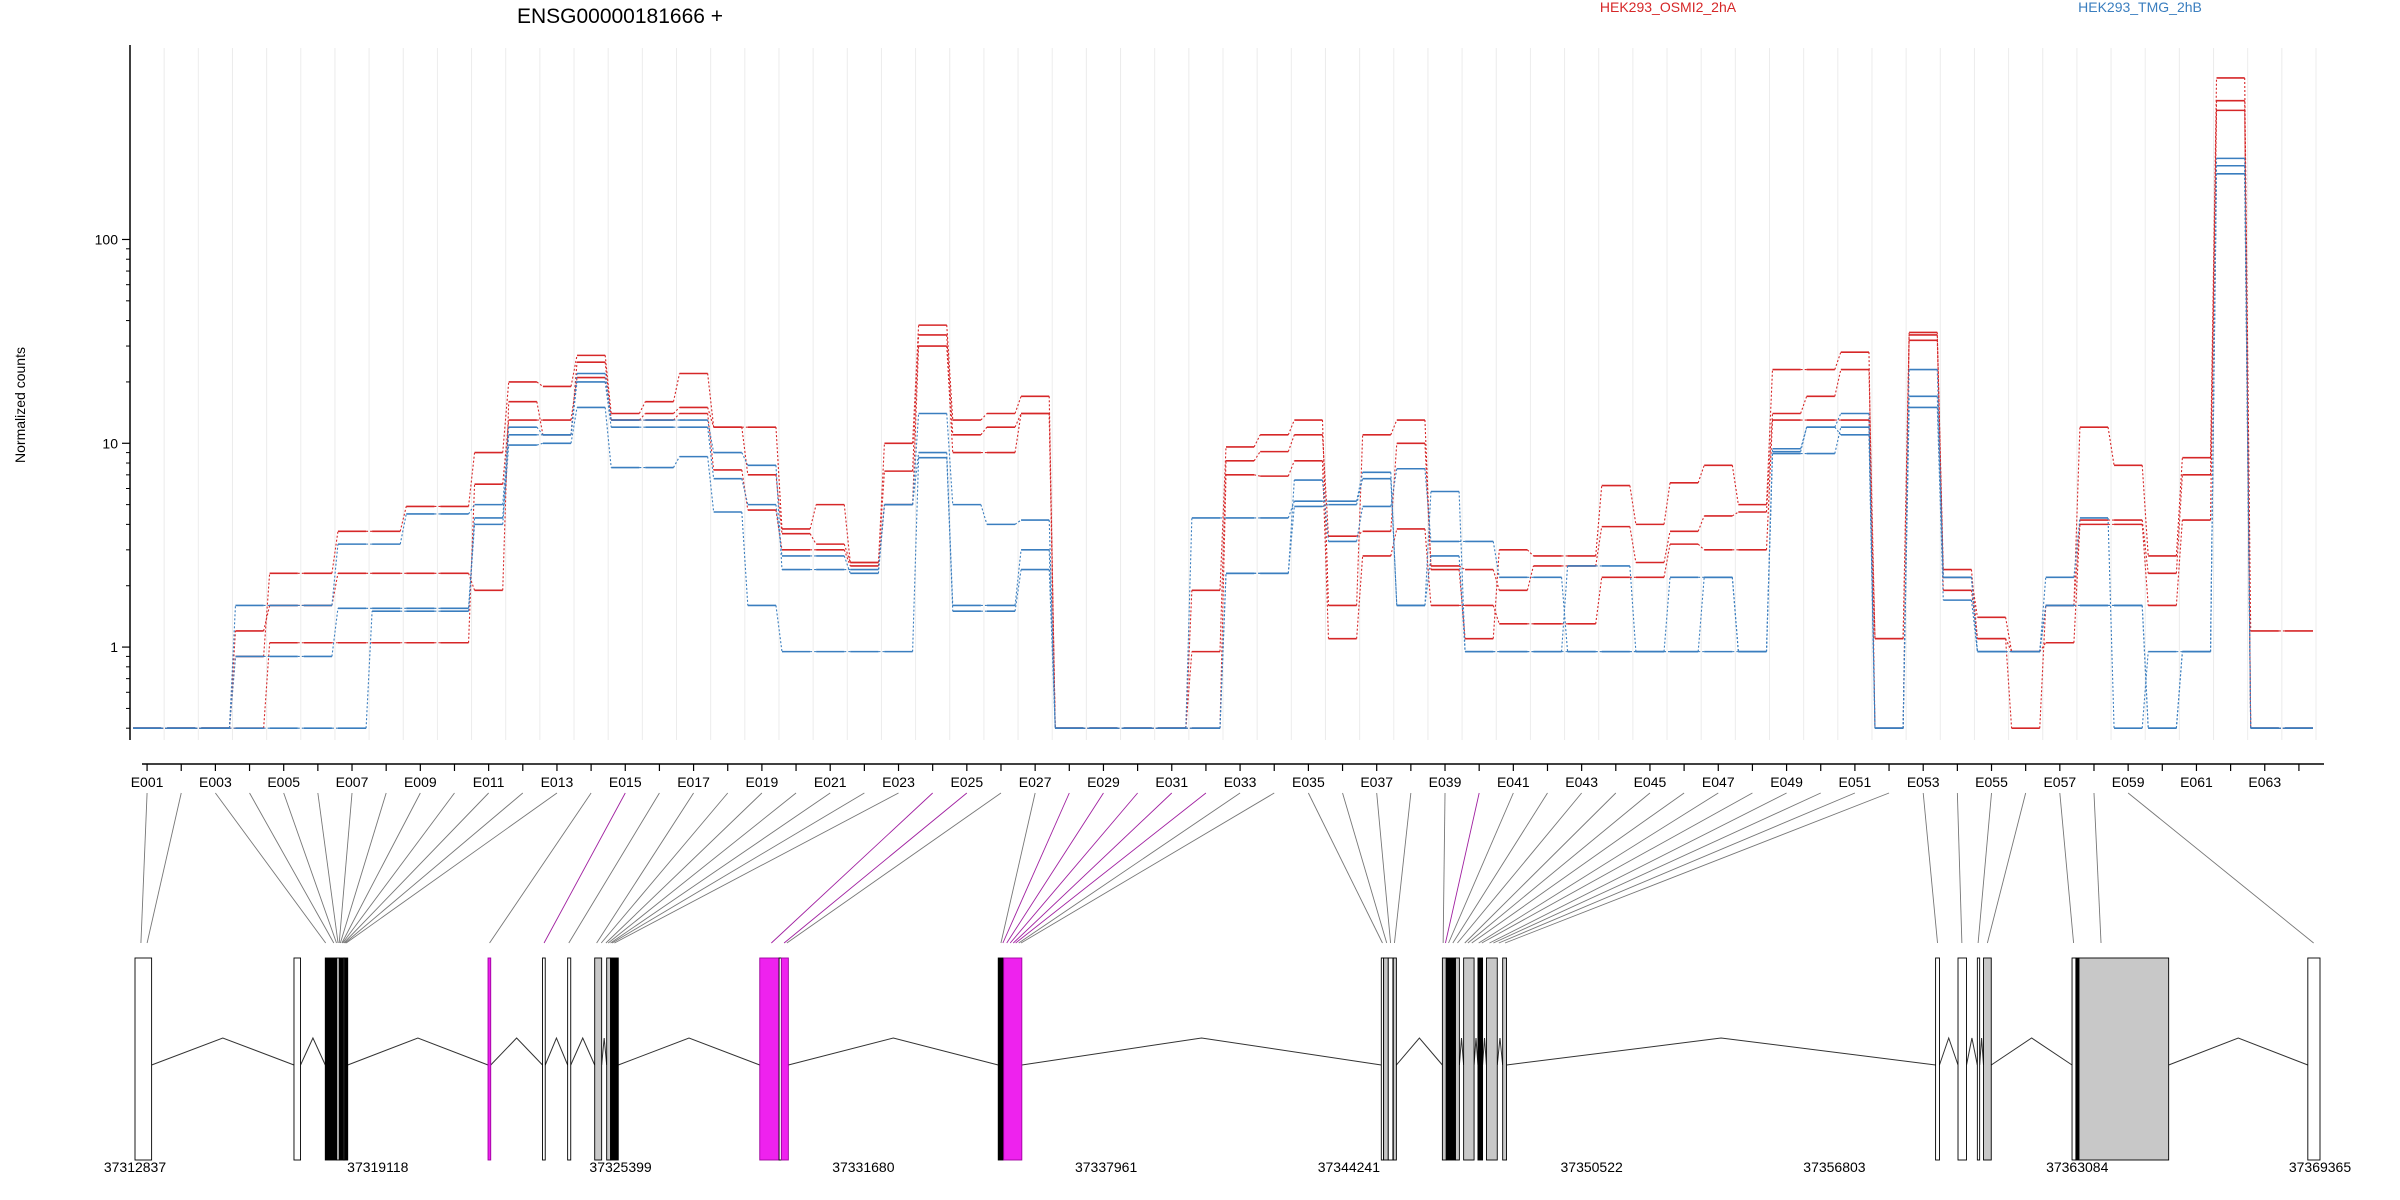 The width and height of the screenshot is (2400, 1200). Describe the element at coordinates (898, 782) in the screenshot. I see `exon-tick-label: E023` at that location.